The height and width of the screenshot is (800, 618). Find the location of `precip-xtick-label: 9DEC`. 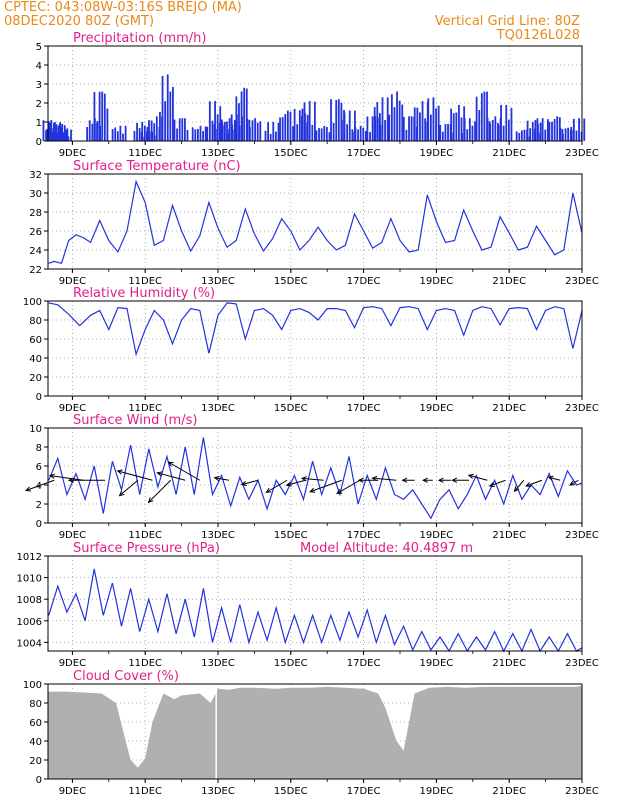

precip-xtick-label: 9DEC is located at coordinates (72, 153).